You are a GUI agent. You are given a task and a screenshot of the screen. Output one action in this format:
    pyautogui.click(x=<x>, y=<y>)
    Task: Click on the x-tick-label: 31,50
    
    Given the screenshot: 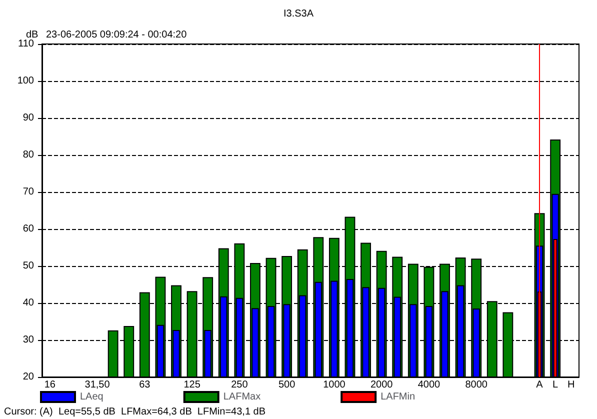 What is the action you would take?
    pyautogui.click(x=97, y=385)
    